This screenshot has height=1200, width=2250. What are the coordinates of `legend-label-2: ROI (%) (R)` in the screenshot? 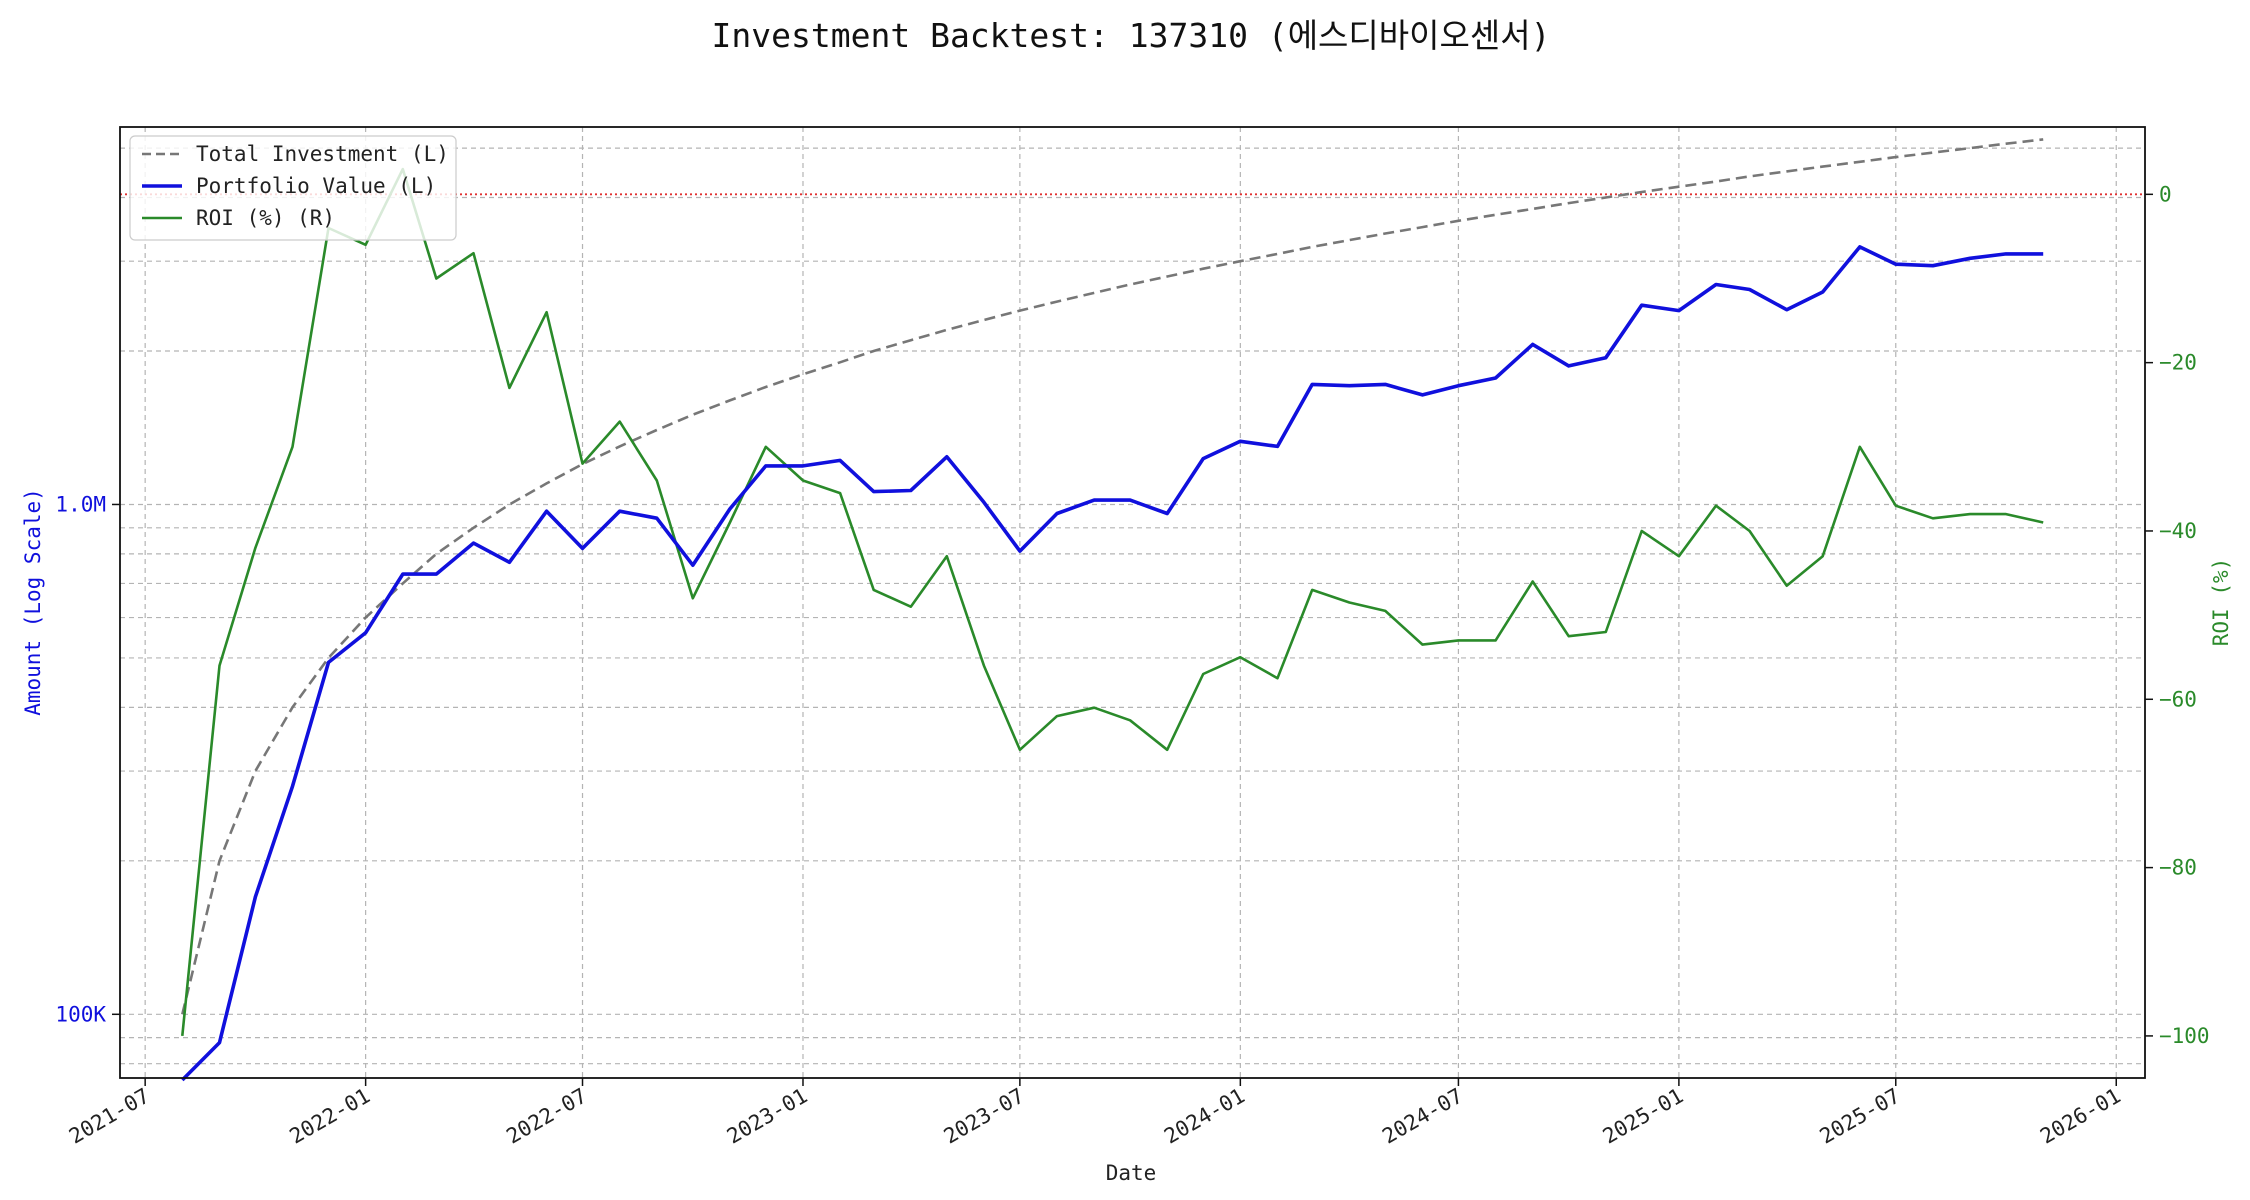 It's located at (265, 218).